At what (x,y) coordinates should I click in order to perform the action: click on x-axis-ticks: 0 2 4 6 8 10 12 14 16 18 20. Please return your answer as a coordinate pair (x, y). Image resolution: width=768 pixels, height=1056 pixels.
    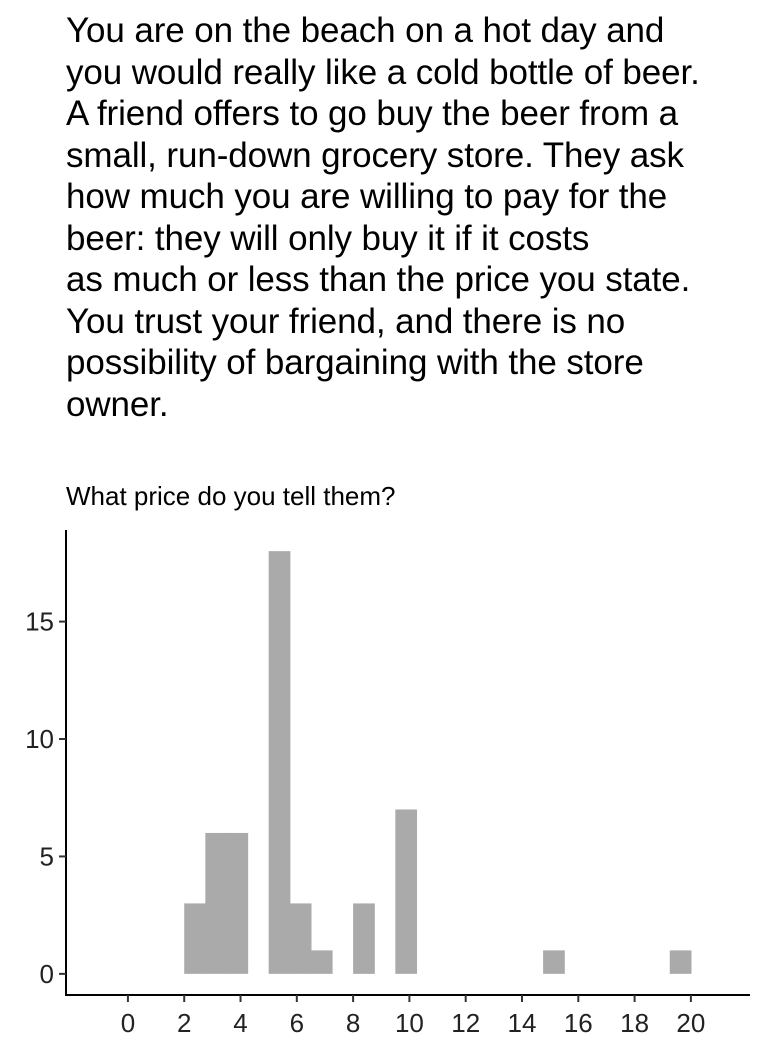
    Looking at the image, I should click on (413, 1016).